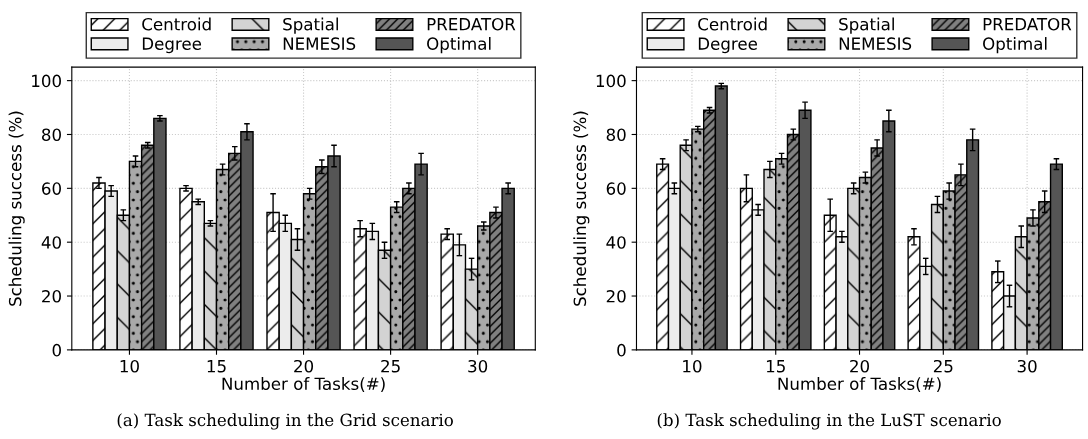 This screenshot has width=1088, height=439. Describe the element at coordinates (285, 421) in the screenshot. I see `text: (a) Task scheduling in the Grid scenario` at that location.